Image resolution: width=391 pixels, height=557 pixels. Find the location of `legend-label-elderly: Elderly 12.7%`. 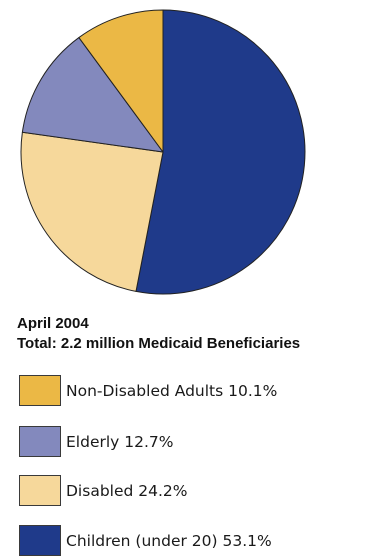

legend-label-elderly: Elderly 12.7% is located at coordinates (120, 442).